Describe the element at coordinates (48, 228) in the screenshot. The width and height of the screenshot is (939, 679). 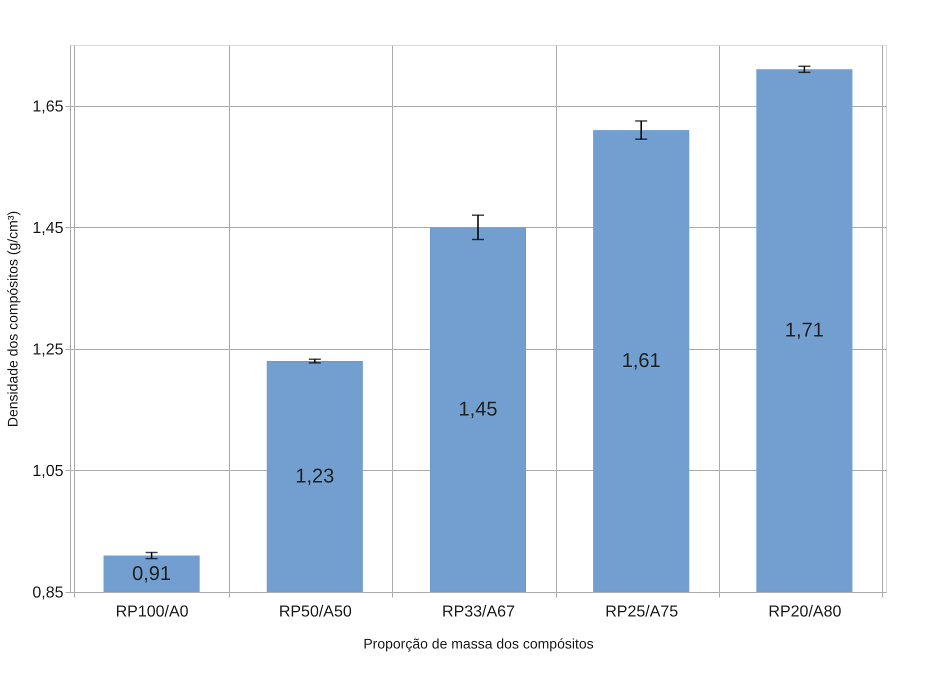
I see `y-tick-label: 1,45` at that location.